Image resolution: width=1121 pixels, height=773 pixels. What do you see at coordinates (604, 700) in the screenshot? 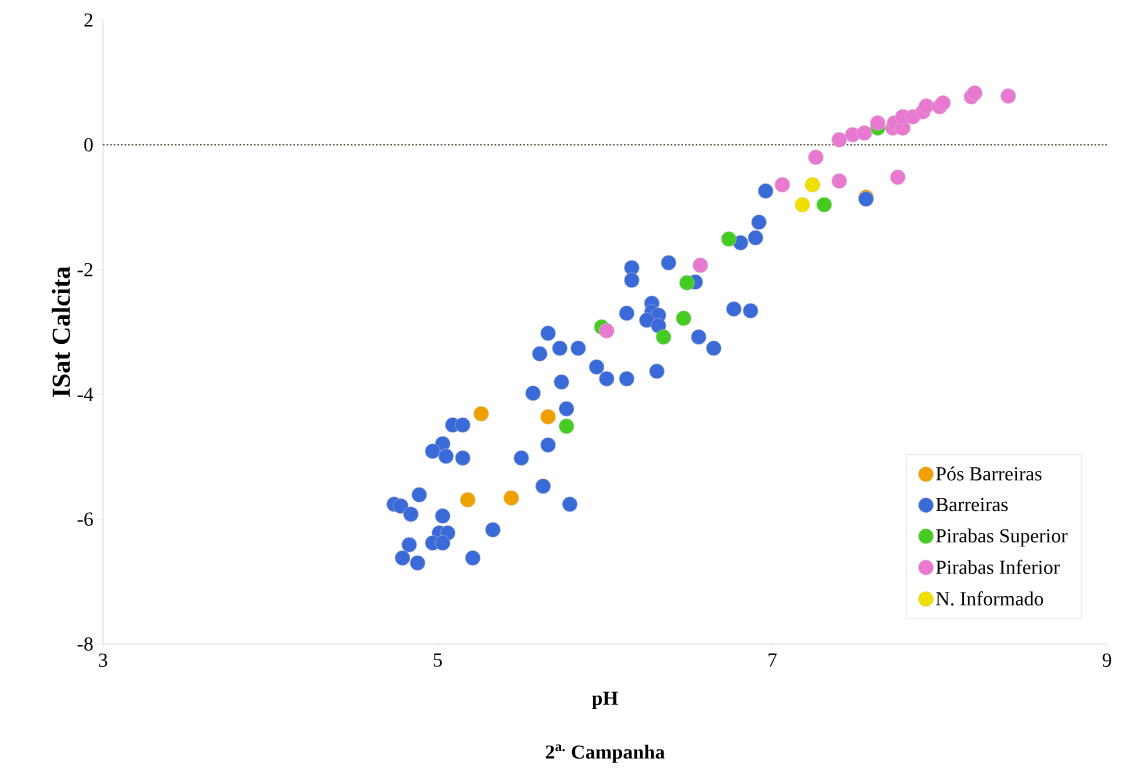
I see `x-axis-title: pH` at bounding box center [604, 700].